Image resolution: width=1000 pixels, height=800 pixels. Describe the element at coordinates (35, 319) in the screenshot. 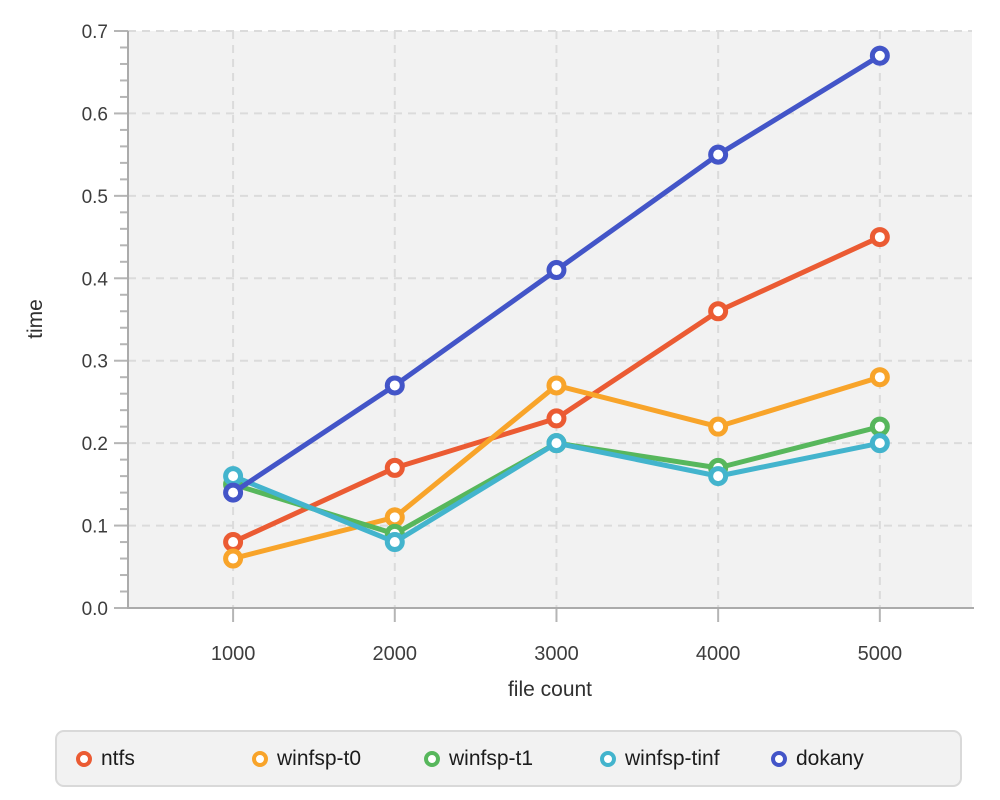

I see `y-axis-title: time` at that location.